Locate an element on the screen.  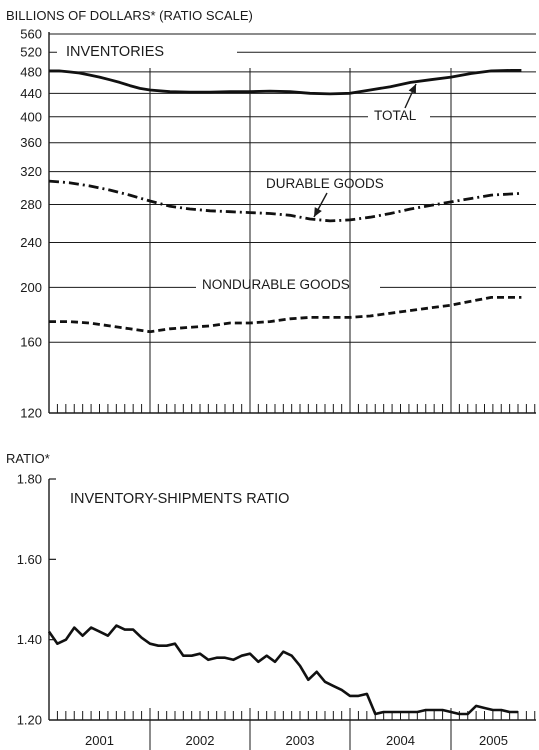
top-y-axis-title: BILLIONS OF DOLLARS* (RATIO SCALE) is located at coordinates (129, 15).